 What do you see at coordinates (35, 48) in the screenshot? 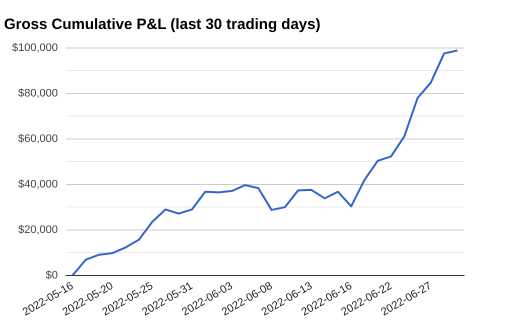
I see `y-tick-label: $100,000` at bounding box center [35, 48].